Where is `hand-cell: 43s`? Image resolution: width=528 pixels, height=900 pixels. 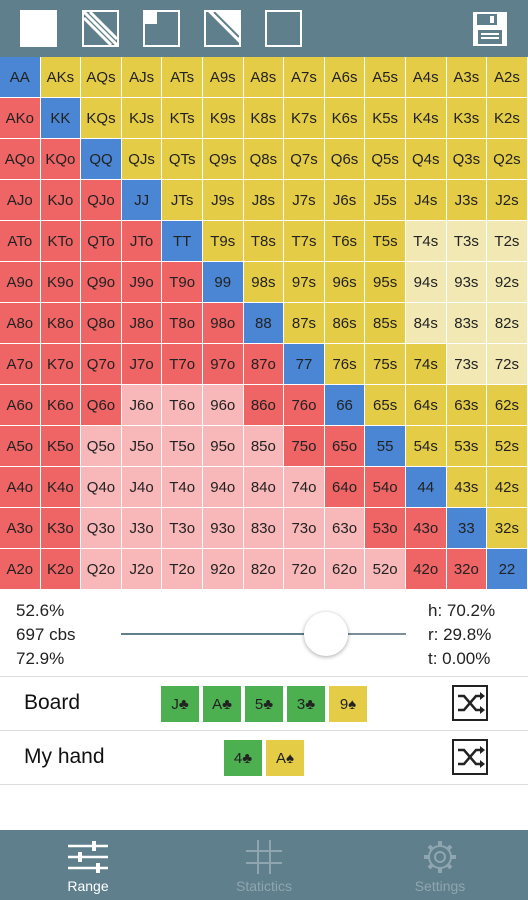
hand-cell: 43s is located at coordinates (467, 487).